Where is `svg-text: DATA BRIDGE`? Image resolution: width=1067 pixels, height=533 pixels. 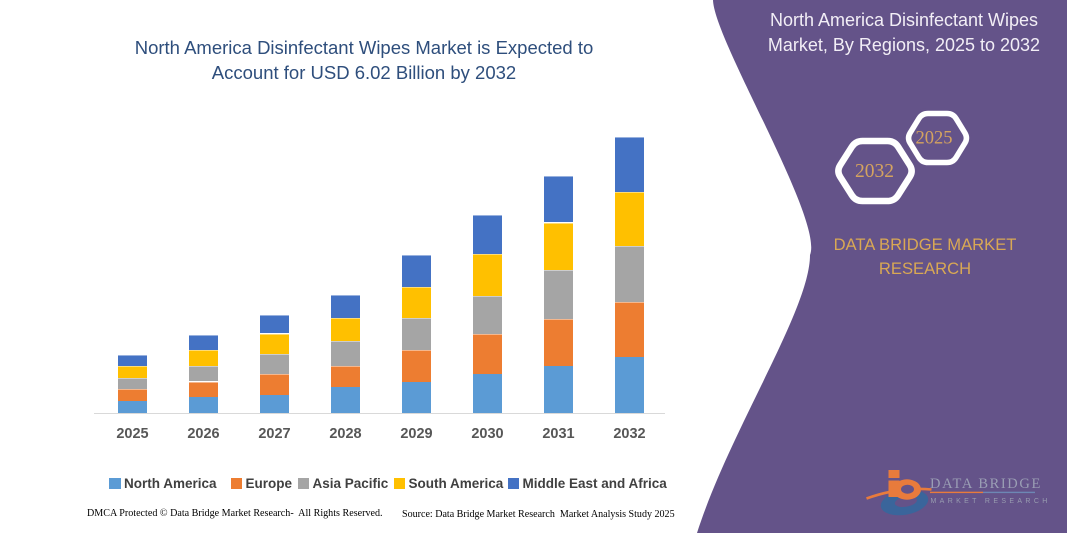
svg-text: DATA BRIDGE is located at coordinates (986, 484).